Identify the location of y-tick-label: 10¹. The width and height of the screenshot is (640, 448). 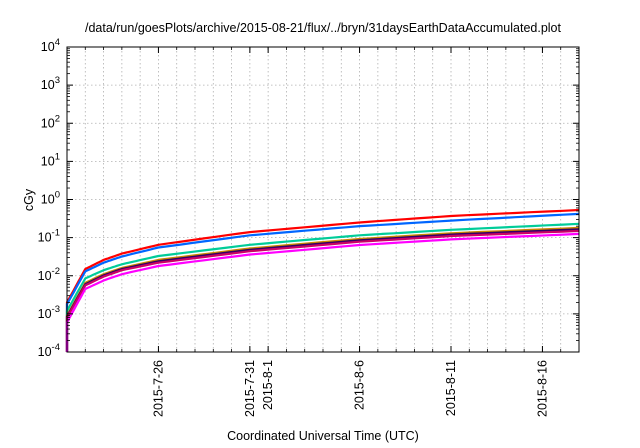
(50, 159).